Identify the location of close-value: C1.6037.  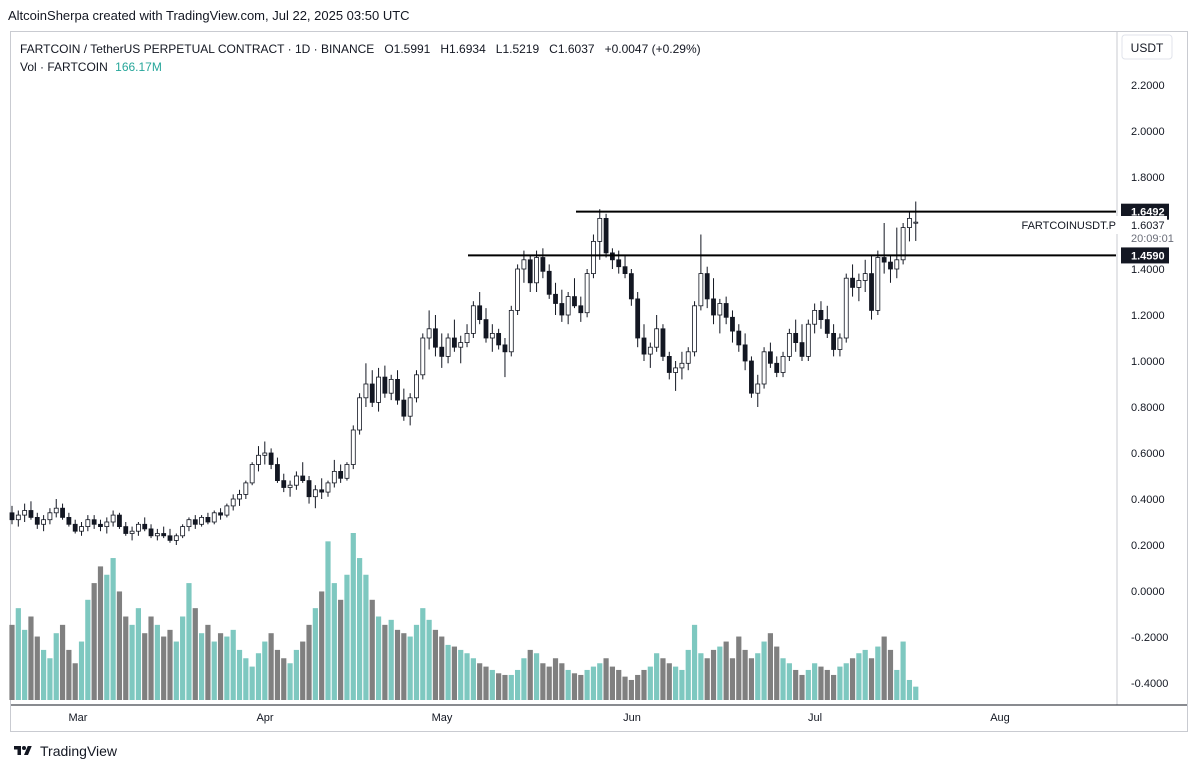
(572, 49).